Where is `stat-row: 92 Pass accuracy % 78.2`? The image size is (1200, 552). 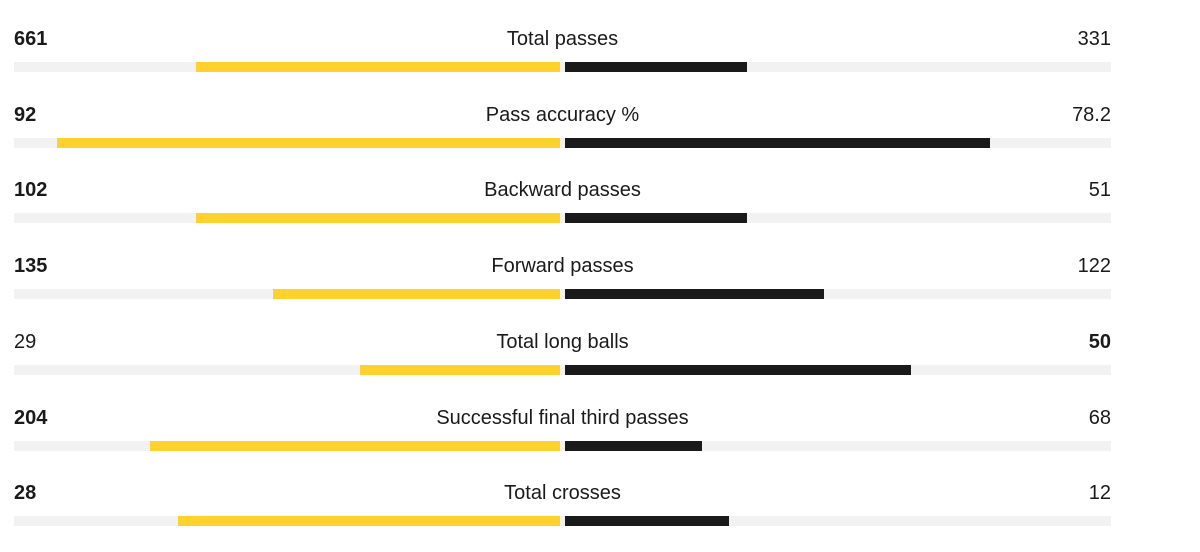 stat-row: 92 Pass accuracy % 78.2 is located at coordinates (562, 114).